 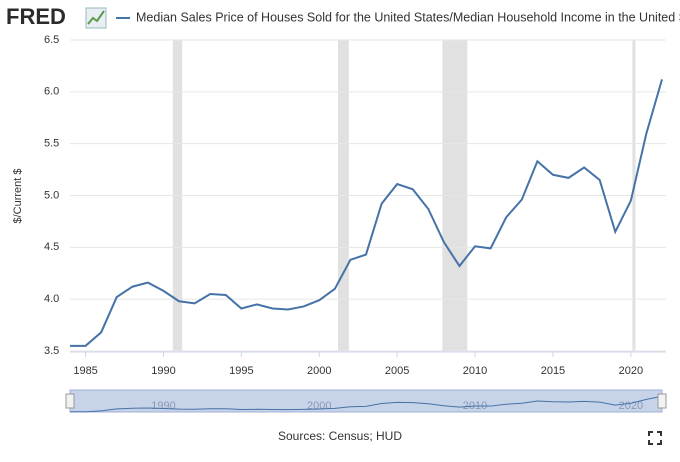 I want to click on navigator-line, so click(x=366, y=404).